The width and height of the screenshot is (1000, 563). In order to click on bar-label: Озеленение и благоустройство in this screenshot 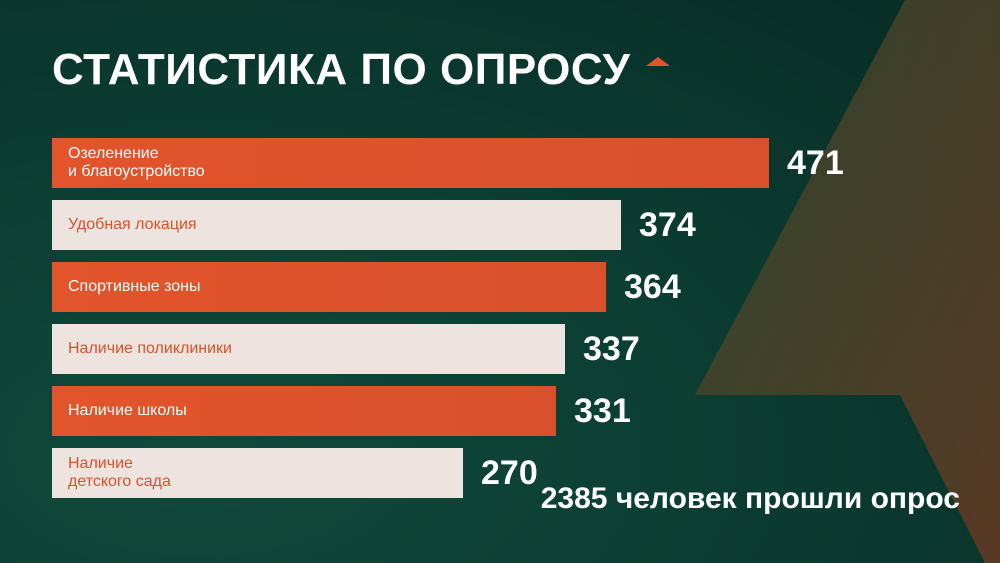, I will do `click(136, 162)`.